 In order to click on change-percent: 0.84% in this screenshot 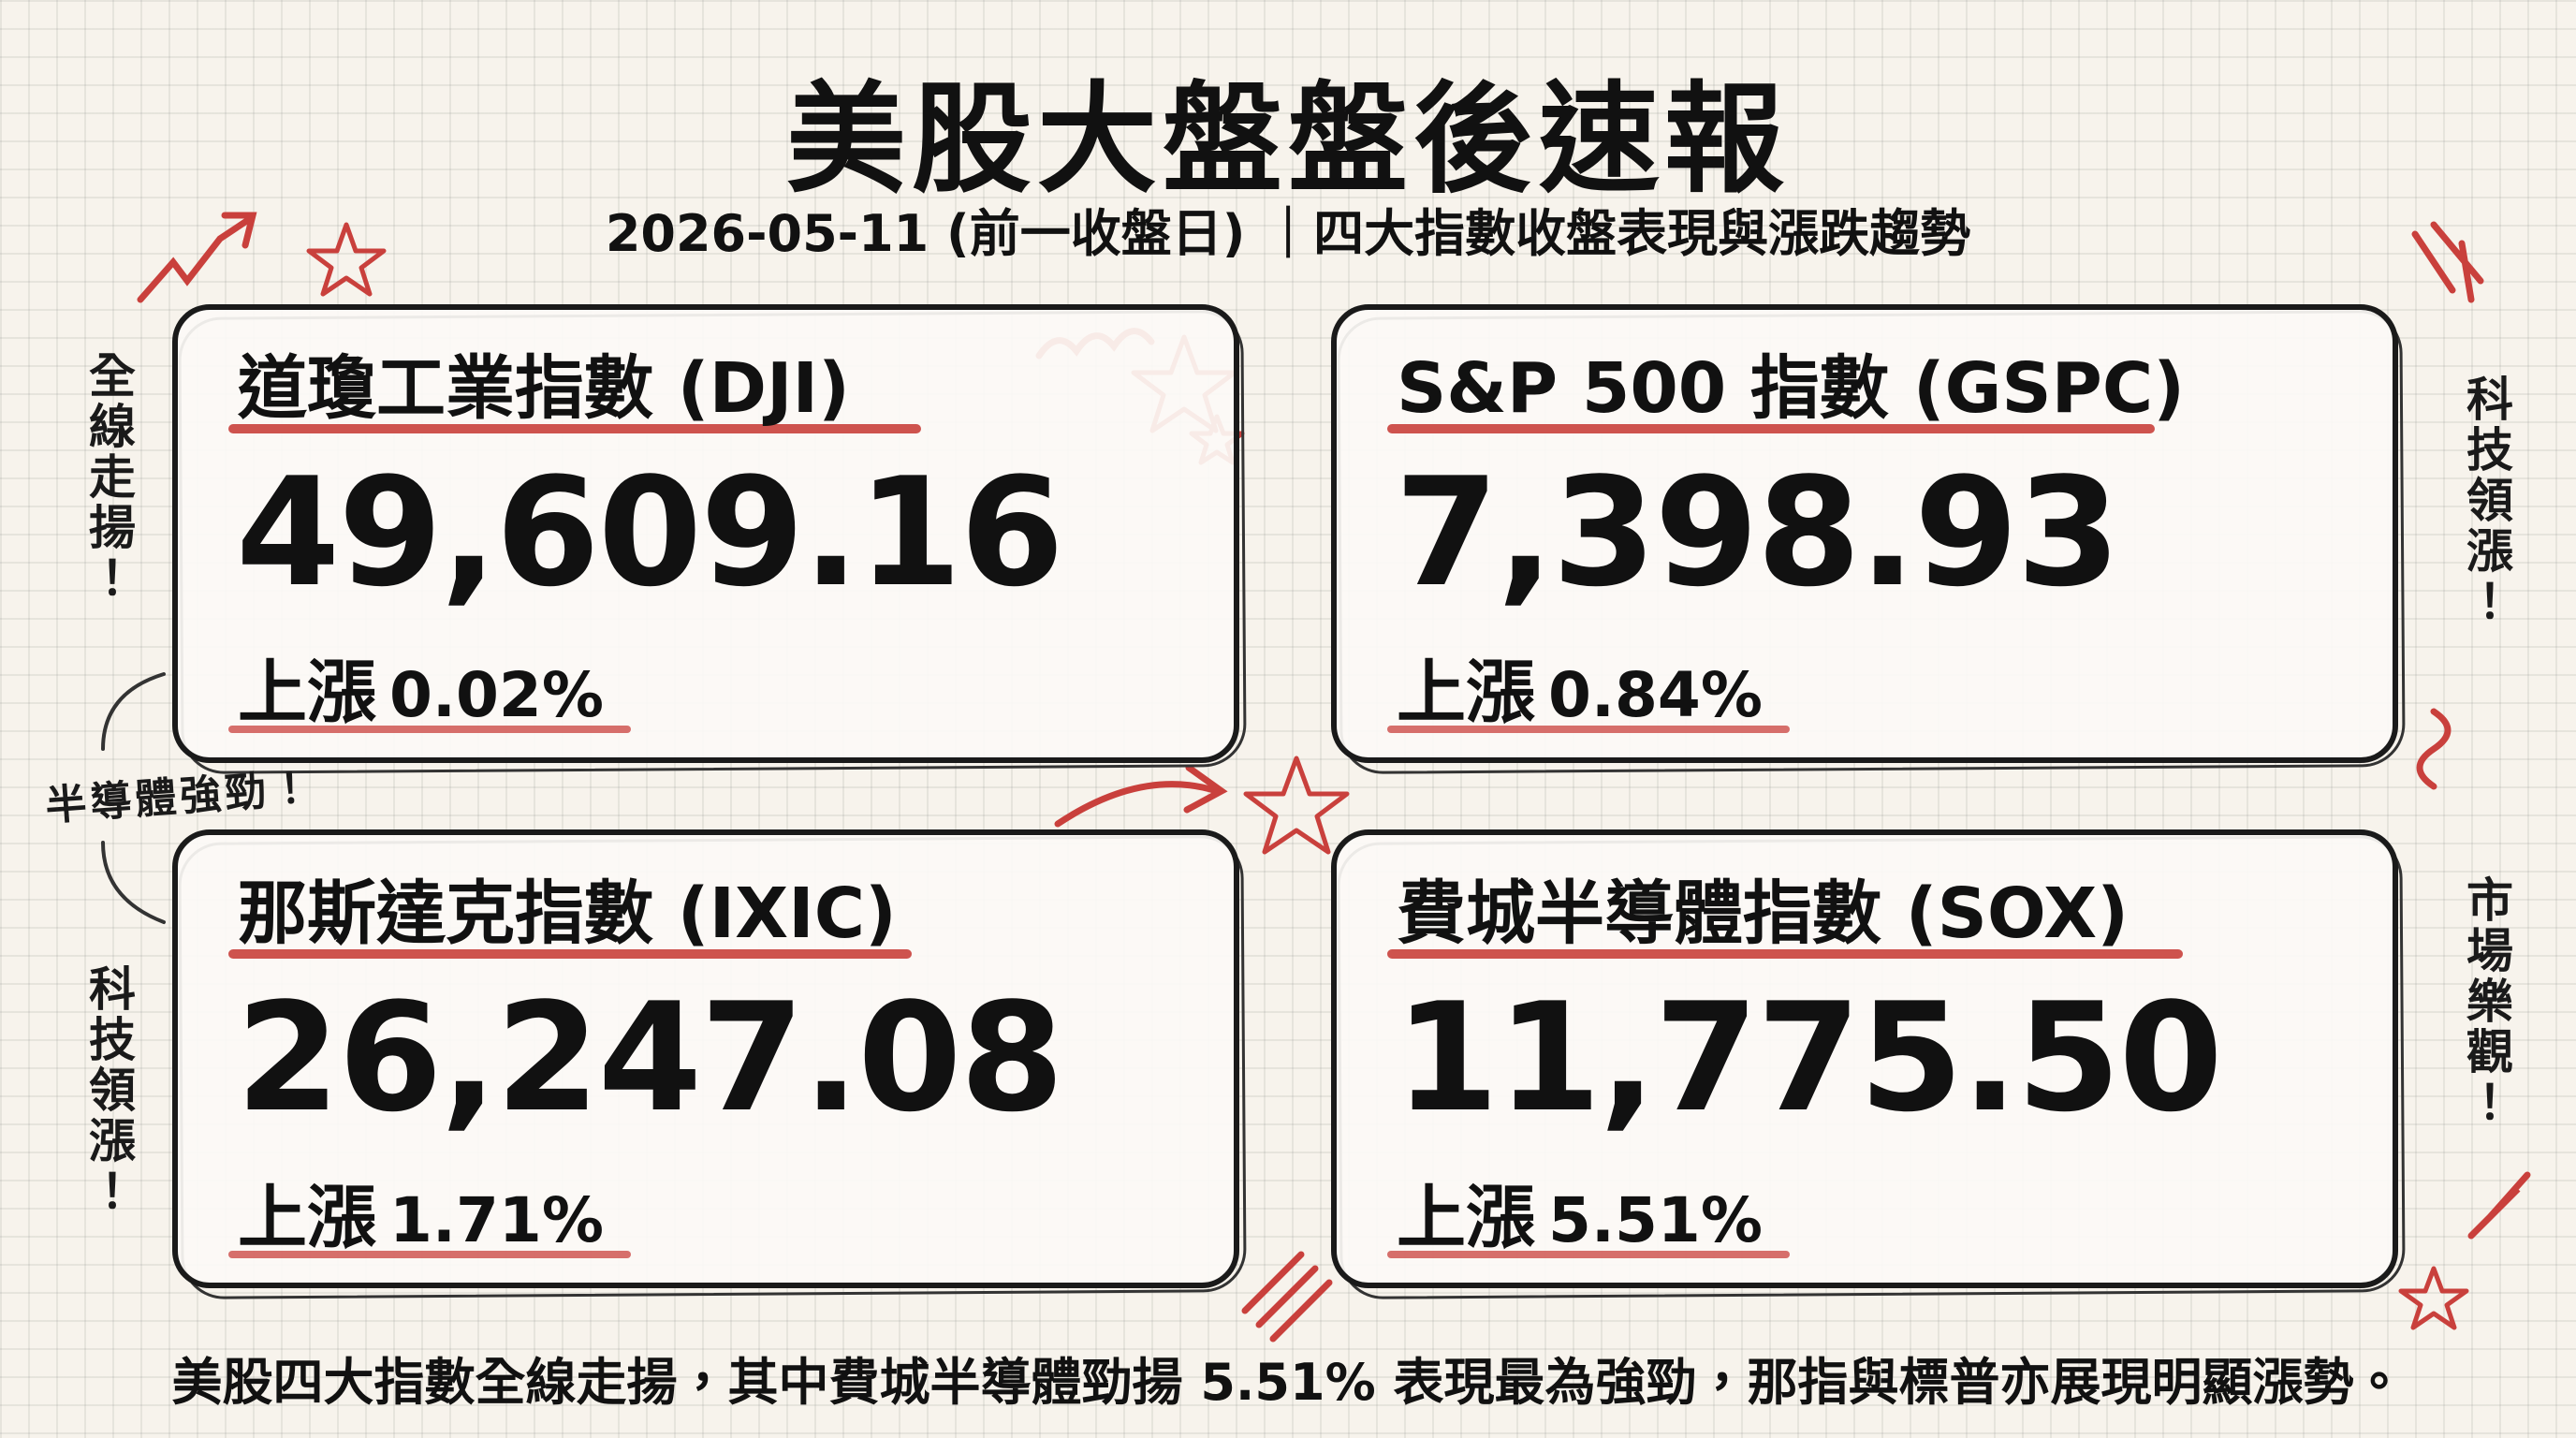, I will do `click(1655, 695)`.